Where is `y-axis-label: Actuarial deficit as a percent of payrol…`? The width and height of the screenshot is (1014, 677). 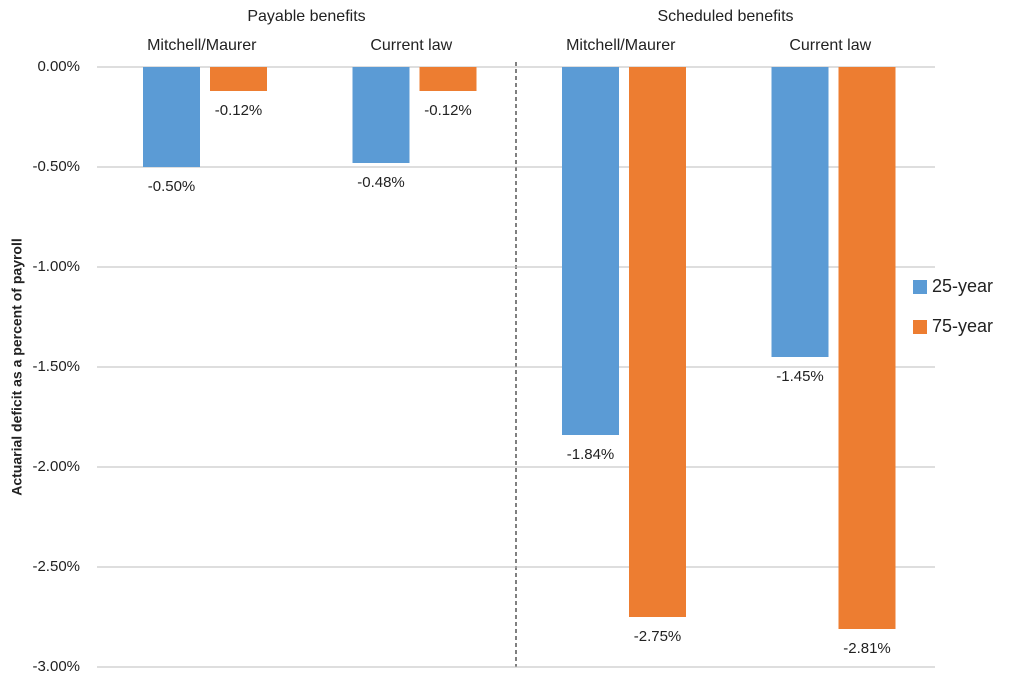
y-axis-label: Actuarial deficit as a percent of payrol… is located at coordinates (17, 367).